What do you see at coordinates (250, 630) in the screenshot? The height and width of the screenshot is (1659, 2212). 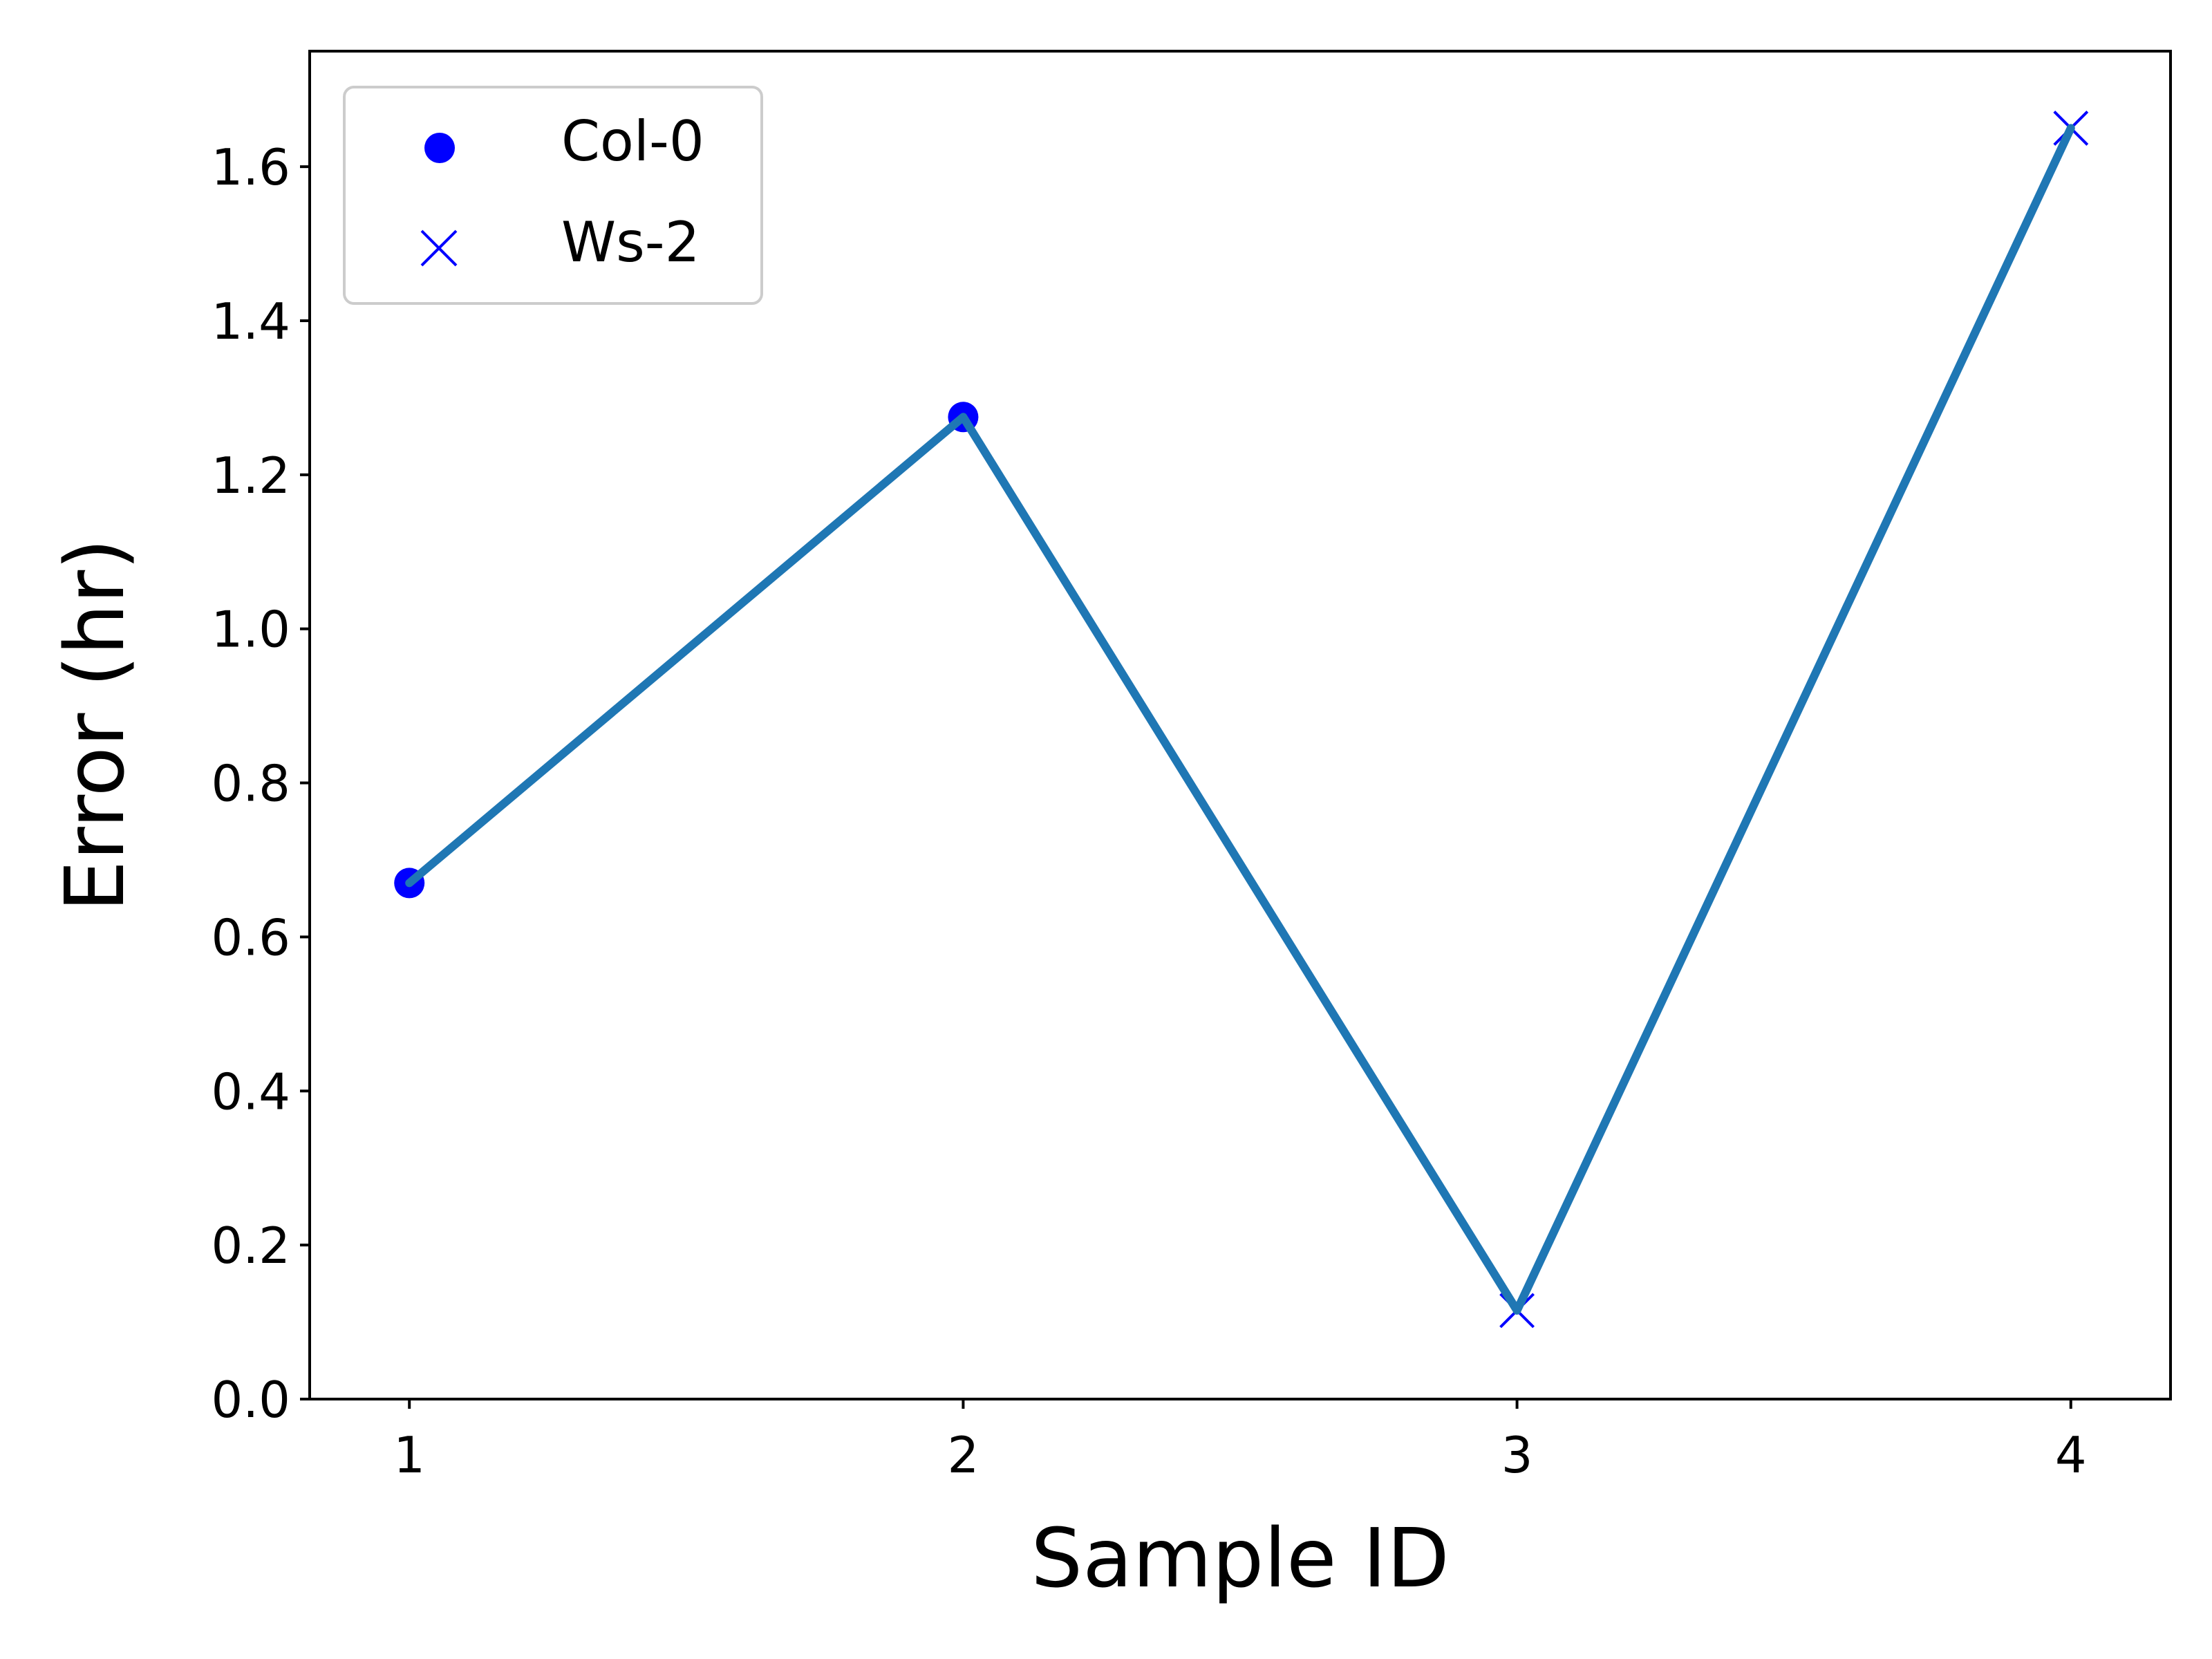 I see `y-tick-label: 1.0` at bounding box center [250, 630].